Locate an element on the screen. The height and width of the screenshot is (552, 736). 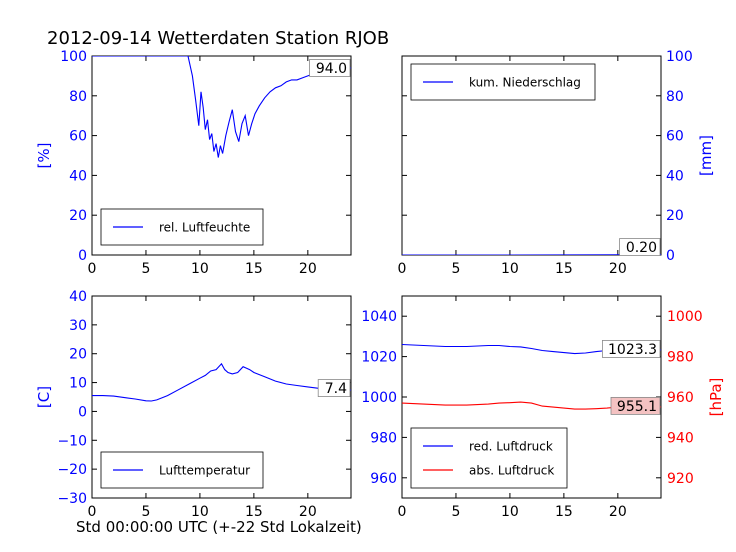
y2-tick-label: 980 is located at coordinates (680, 358).